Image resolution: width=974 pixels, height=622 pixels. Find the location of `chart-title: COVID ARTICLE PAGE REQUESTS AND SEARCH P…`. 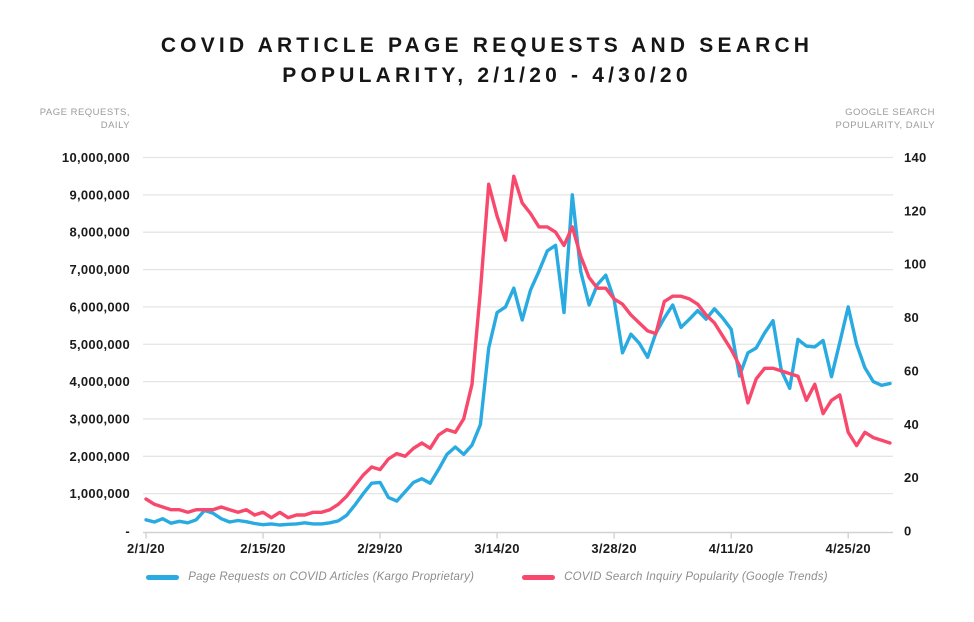

chart-title: COVID ARTICLE PAGE REQUESTS AND SEARCH P… is located at coordinates (487, 61).